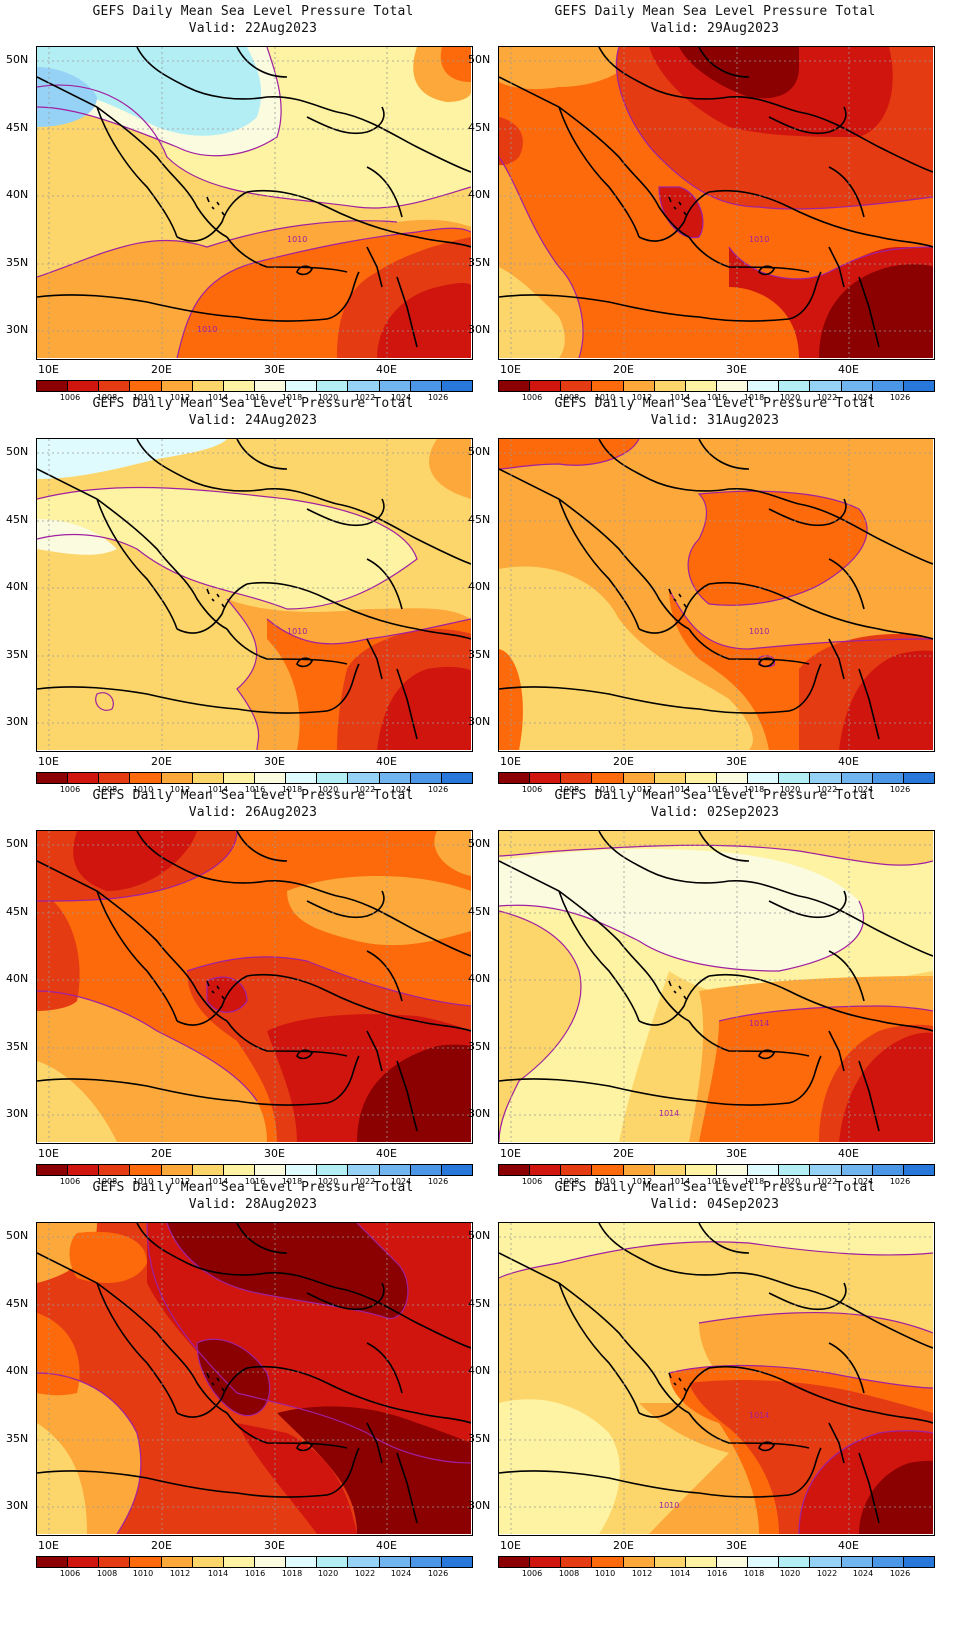  I want to click on map-svg: 101410141012, so click(716, 986).